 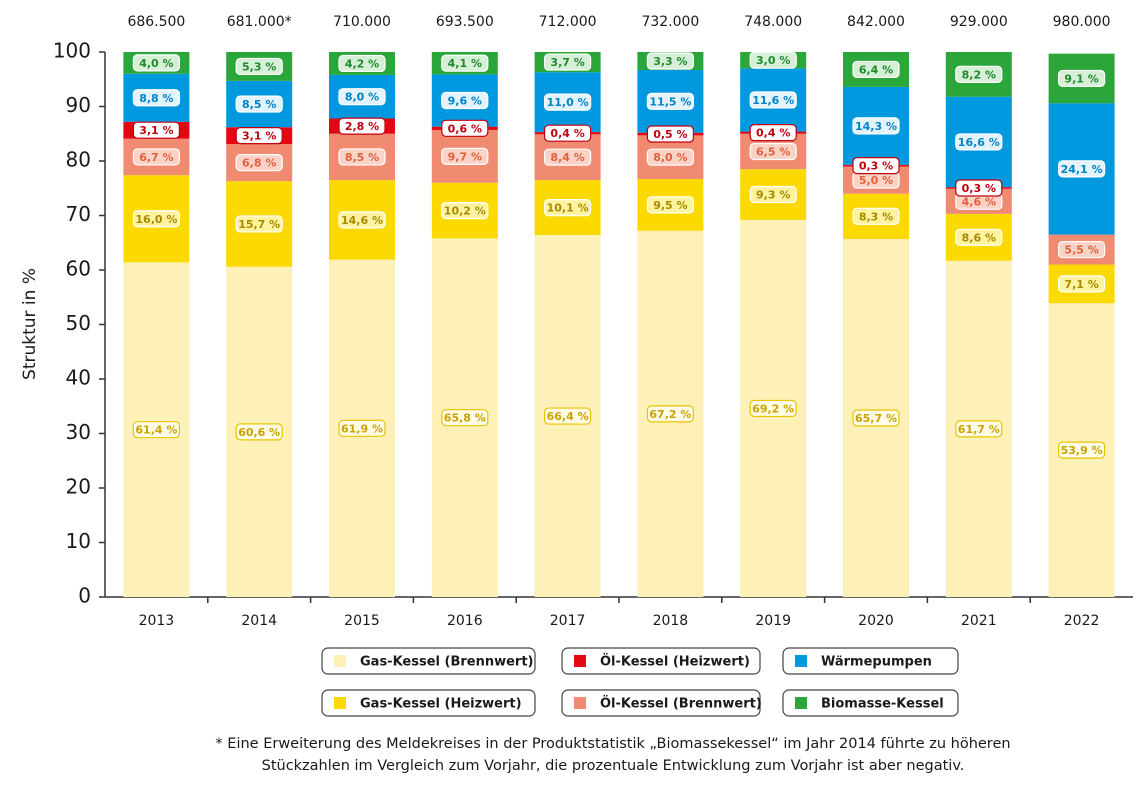 I want to click on y-tick-label: 40, so click(x=78, y=378).